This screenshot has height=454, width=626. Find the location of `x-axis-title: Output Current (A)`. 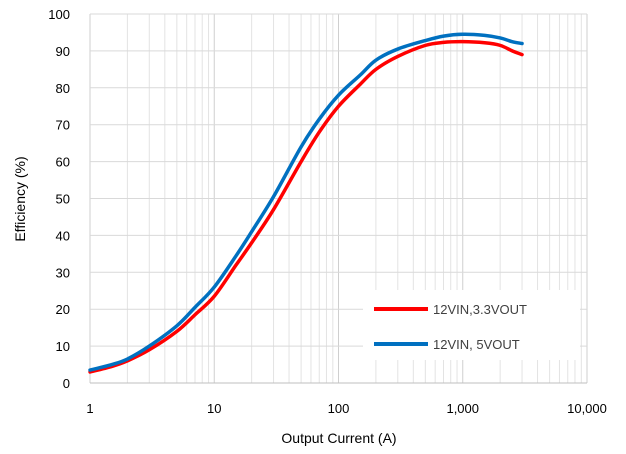

x-axis-title: Output Current (A) is located at coordinates (338, 438).